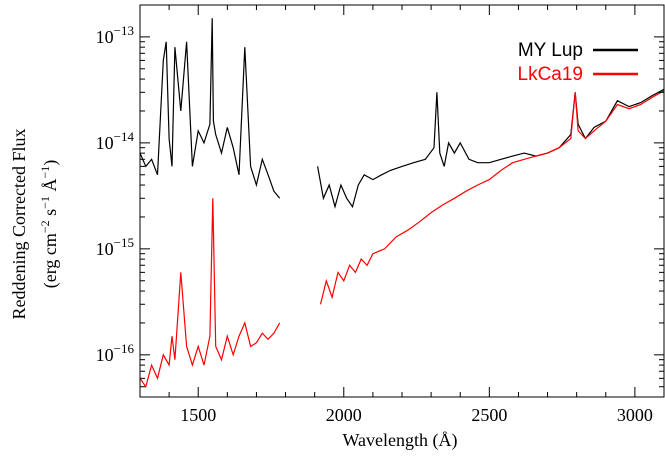  I want to click on x-tick-label: 2000, so click(344, 415).